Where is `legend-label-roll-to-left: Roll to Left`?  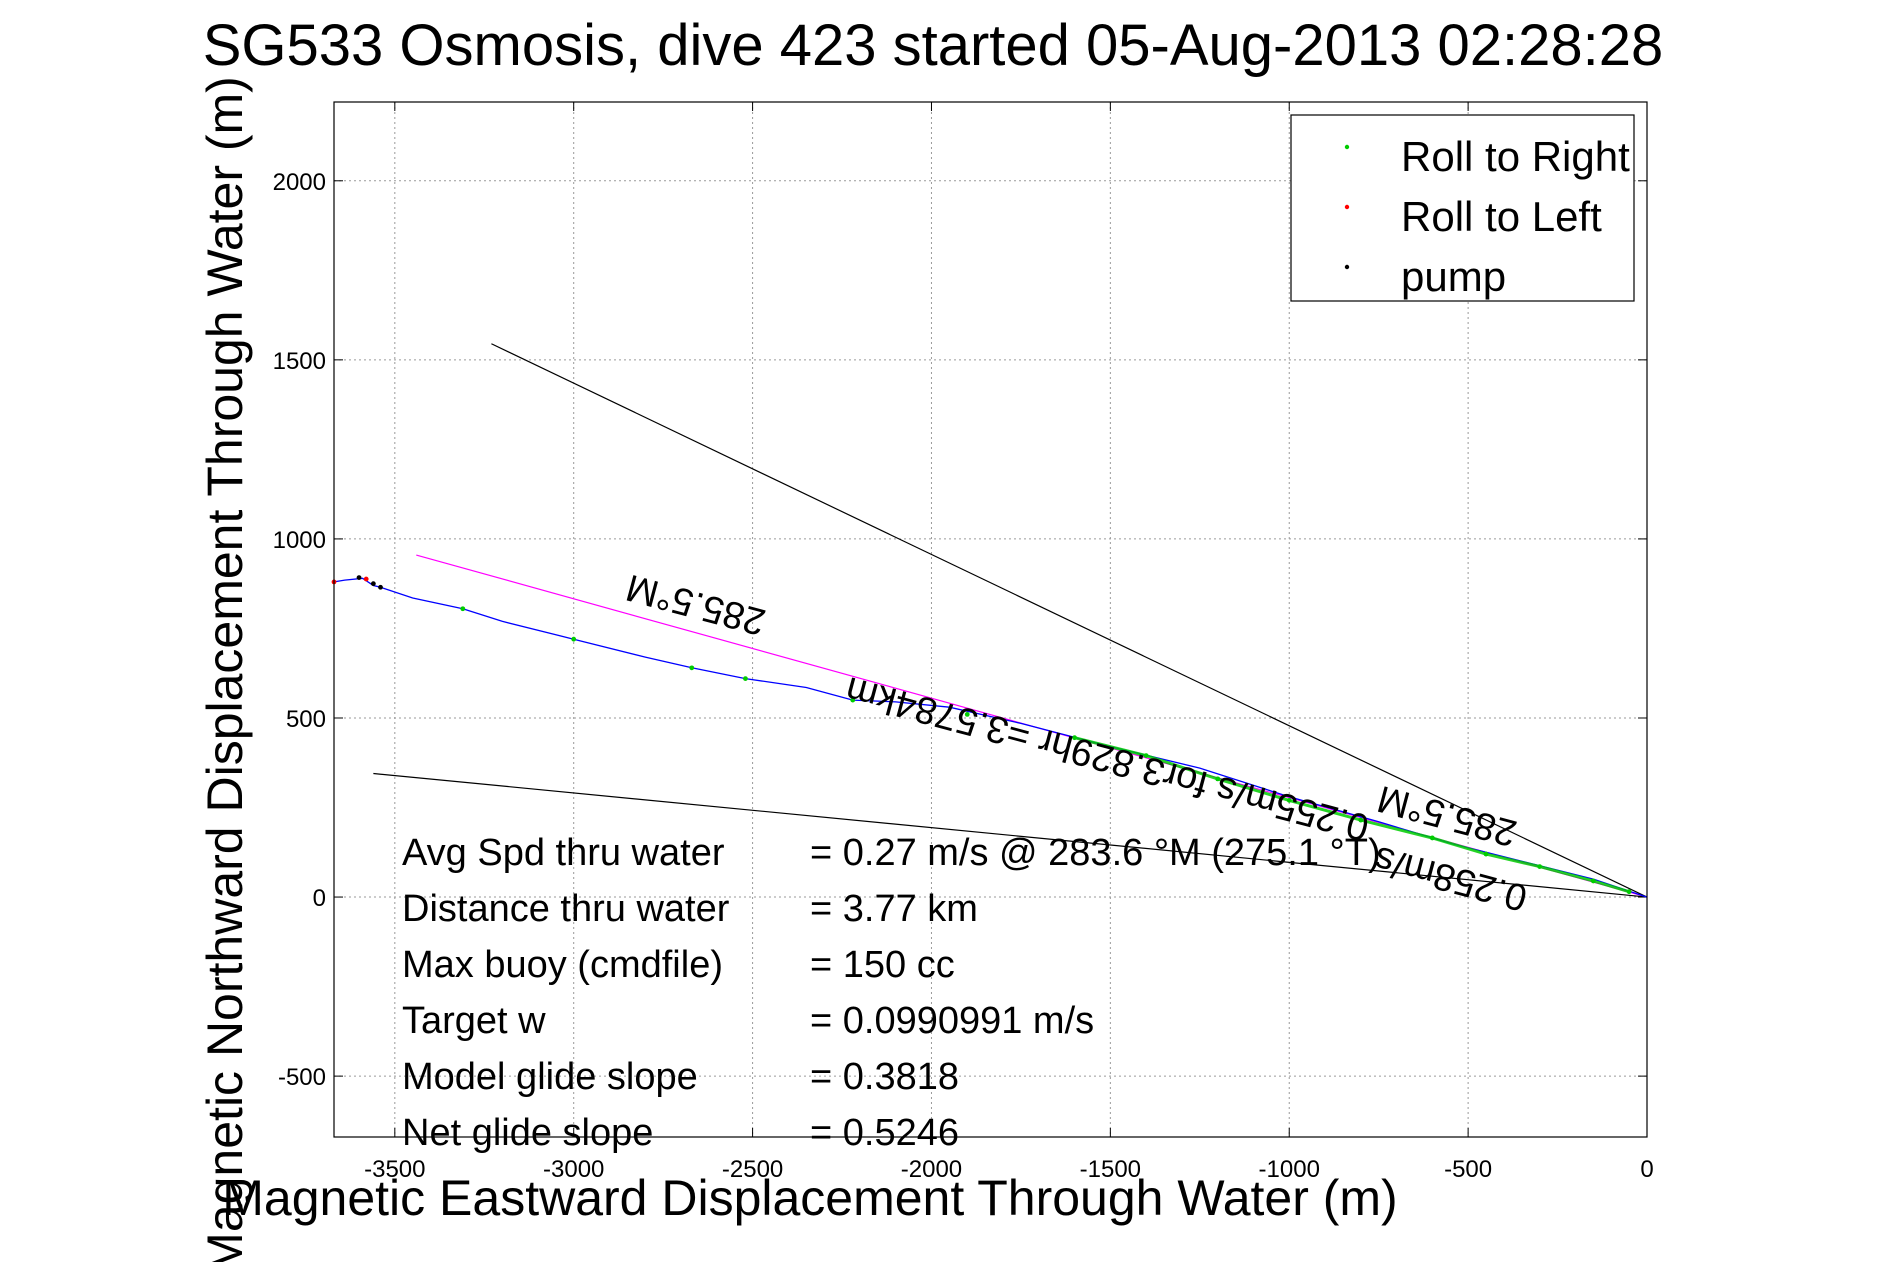 legend-label-roll-to-left: Roll to Left is located at coordinates (1501, 216).